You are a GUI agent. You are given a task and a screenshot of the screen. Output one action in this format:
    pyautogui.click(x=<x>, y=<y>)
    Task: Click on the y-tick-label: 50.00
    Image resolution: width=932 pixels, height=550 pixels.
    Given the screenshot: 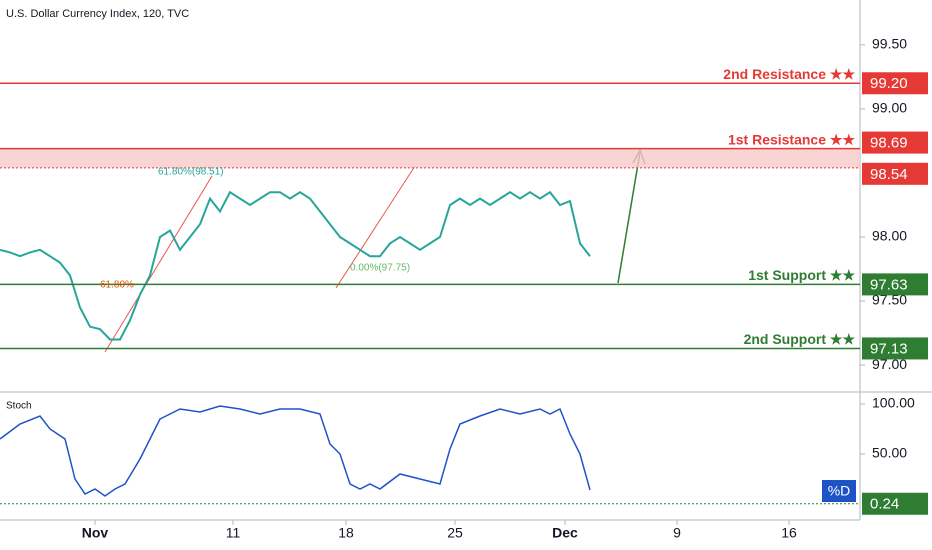 What is the action you would take?
    pyautogui.click(x=889, y=453)
    